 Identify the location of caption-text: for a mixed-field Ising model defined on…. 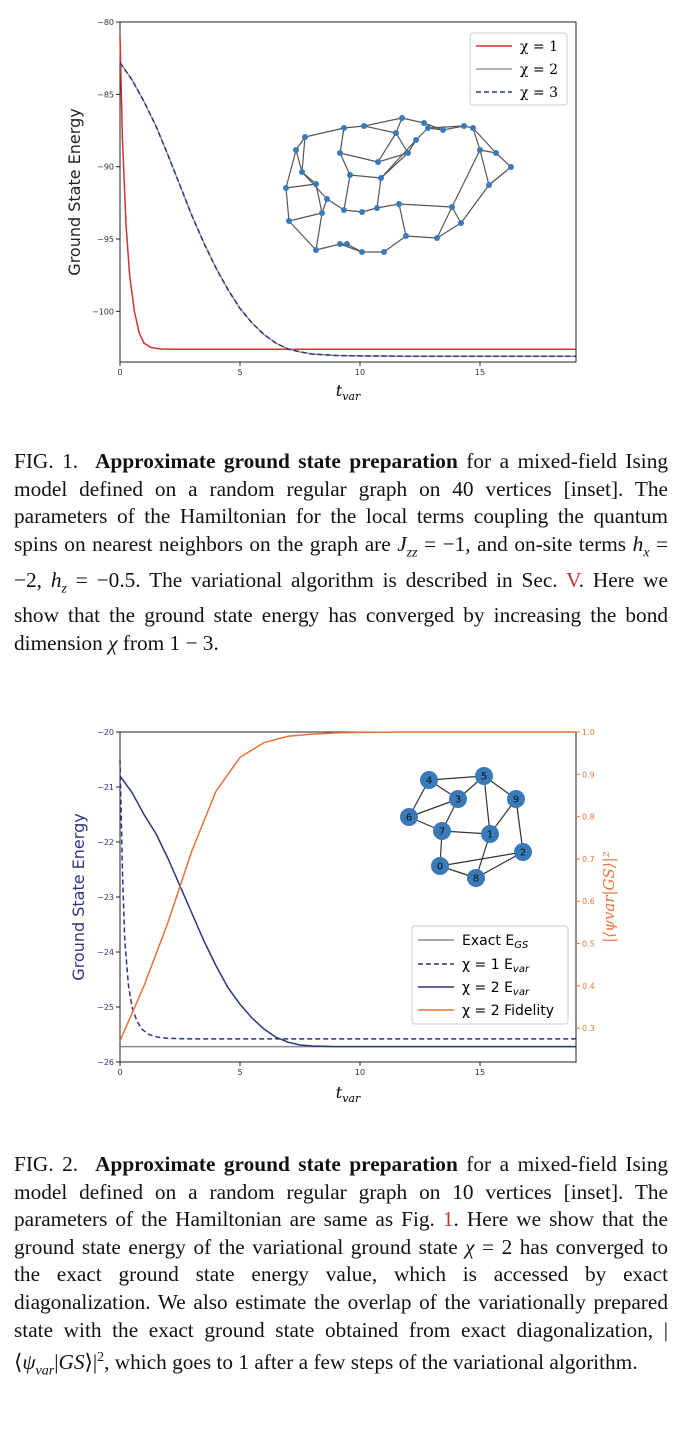
(341, 1192).